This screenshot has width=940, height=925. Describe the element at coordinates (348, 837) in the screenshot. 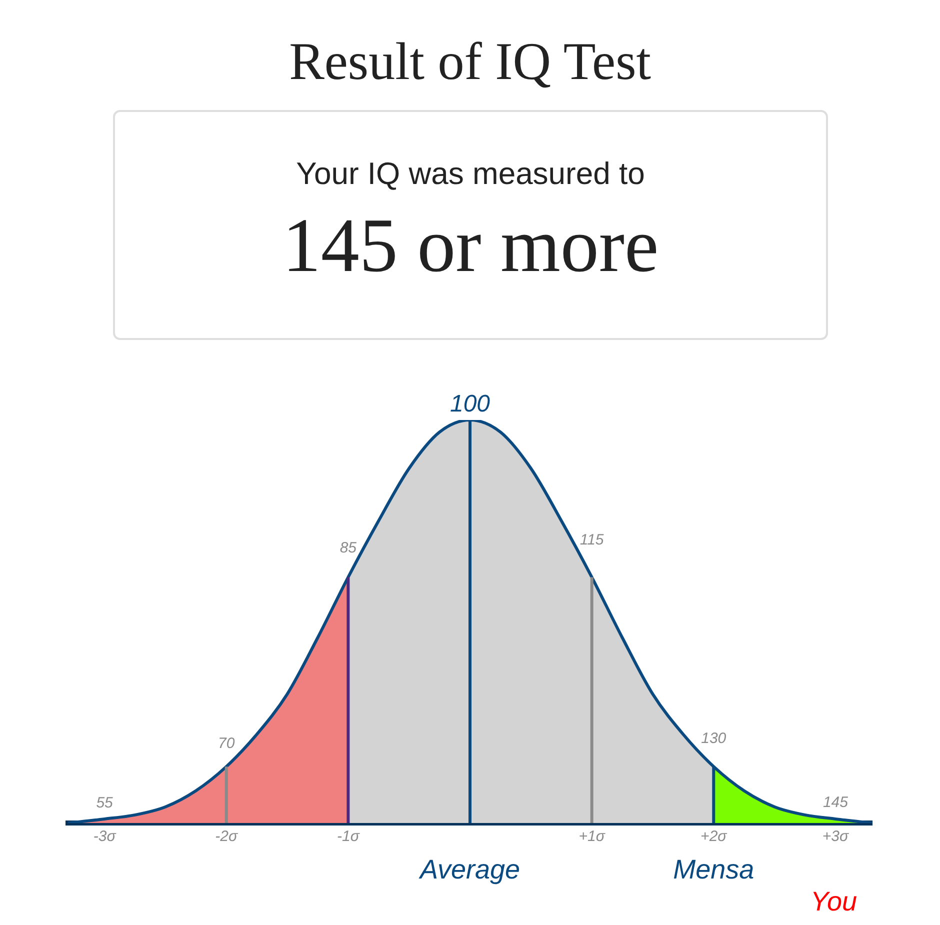

I see `x-tick-label: -1σ` at that location.